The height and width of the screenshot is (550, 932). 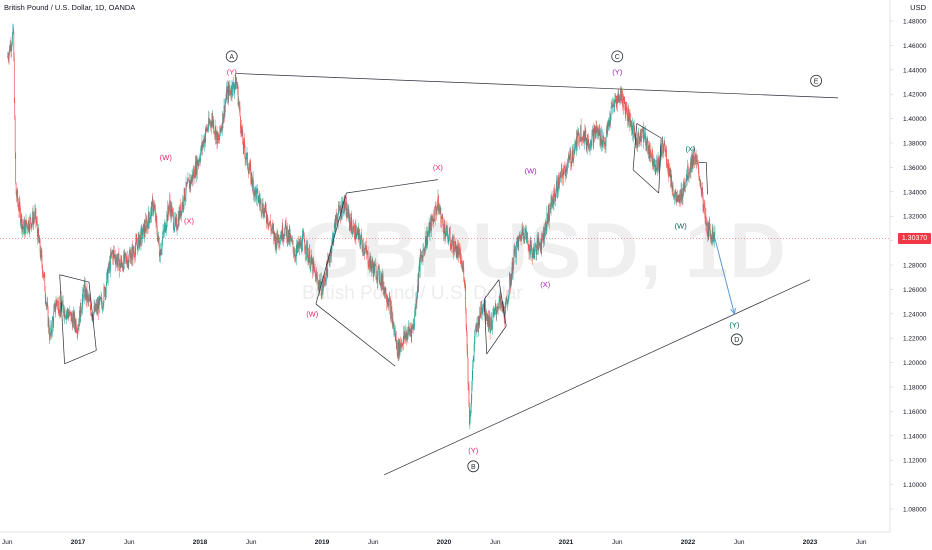 What do you see at coordinates (724, 276) in the screenshot?
I see `projection-arrow` at bounding box center [724, 276].